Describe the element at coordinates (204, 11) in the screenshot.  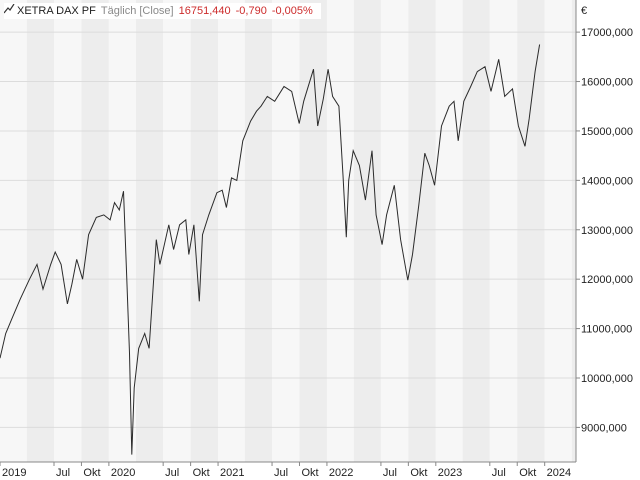
I see `last-price: 16751,440` at that location.